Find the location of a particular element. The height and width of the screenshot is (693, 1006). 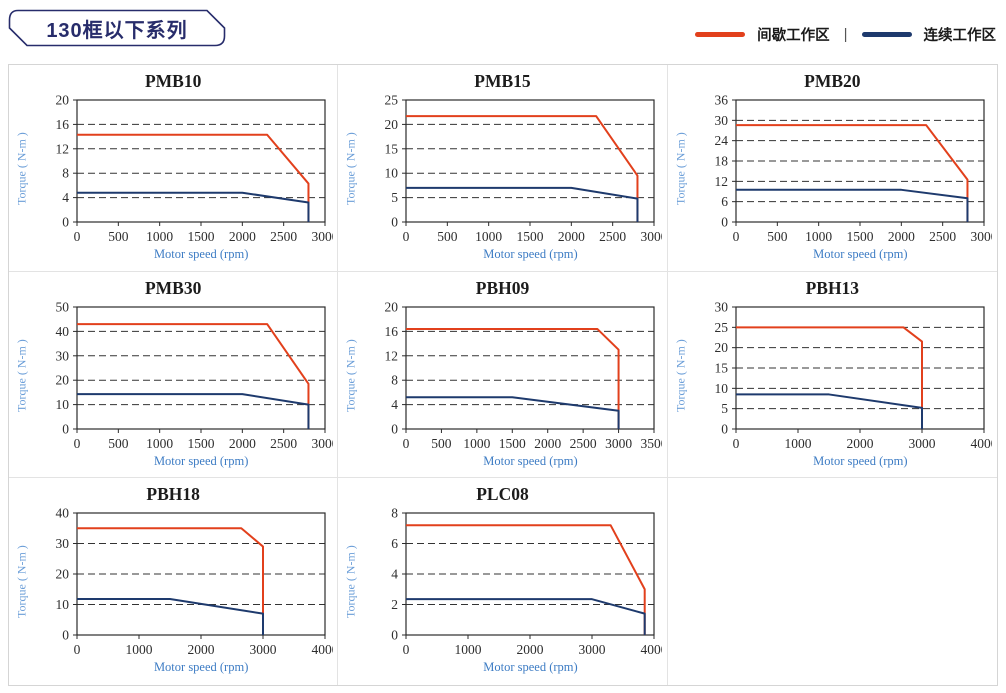

chart-title: PMB15 is located at coordinates (502, 81).